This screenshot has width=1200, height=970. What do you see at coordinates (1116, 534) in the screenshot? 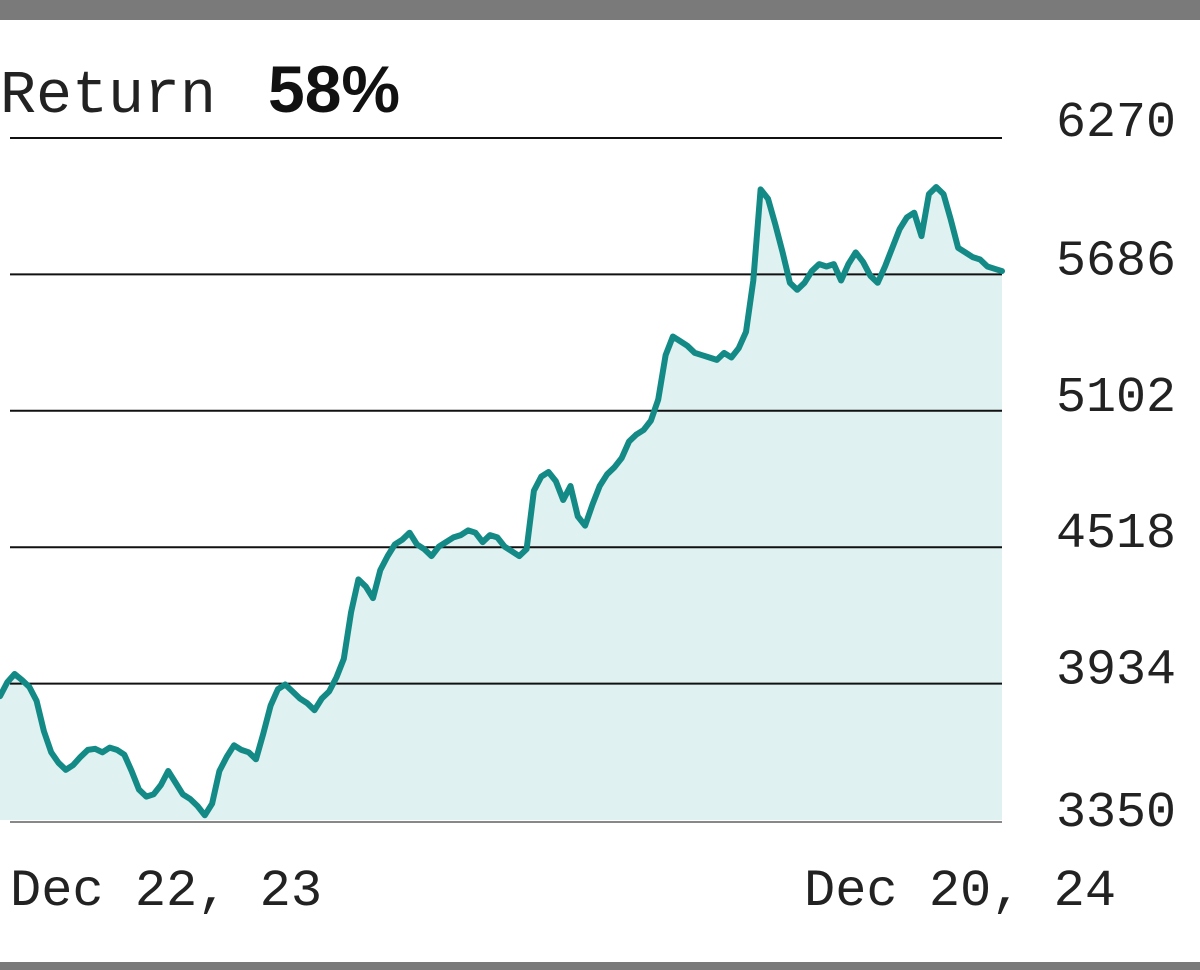
I see `y-tick-label: 4518` at bounding box center [1116, 534].